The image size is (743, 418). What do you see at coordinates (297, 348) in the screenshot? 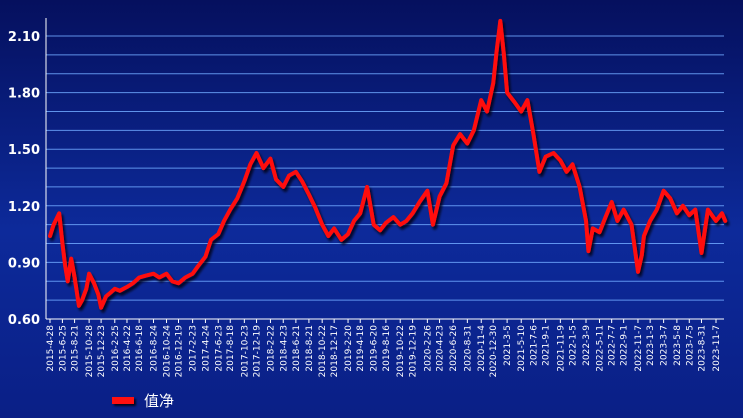
I see `x-tick-label: 2018-6-21` at bounding box center [297, 348].